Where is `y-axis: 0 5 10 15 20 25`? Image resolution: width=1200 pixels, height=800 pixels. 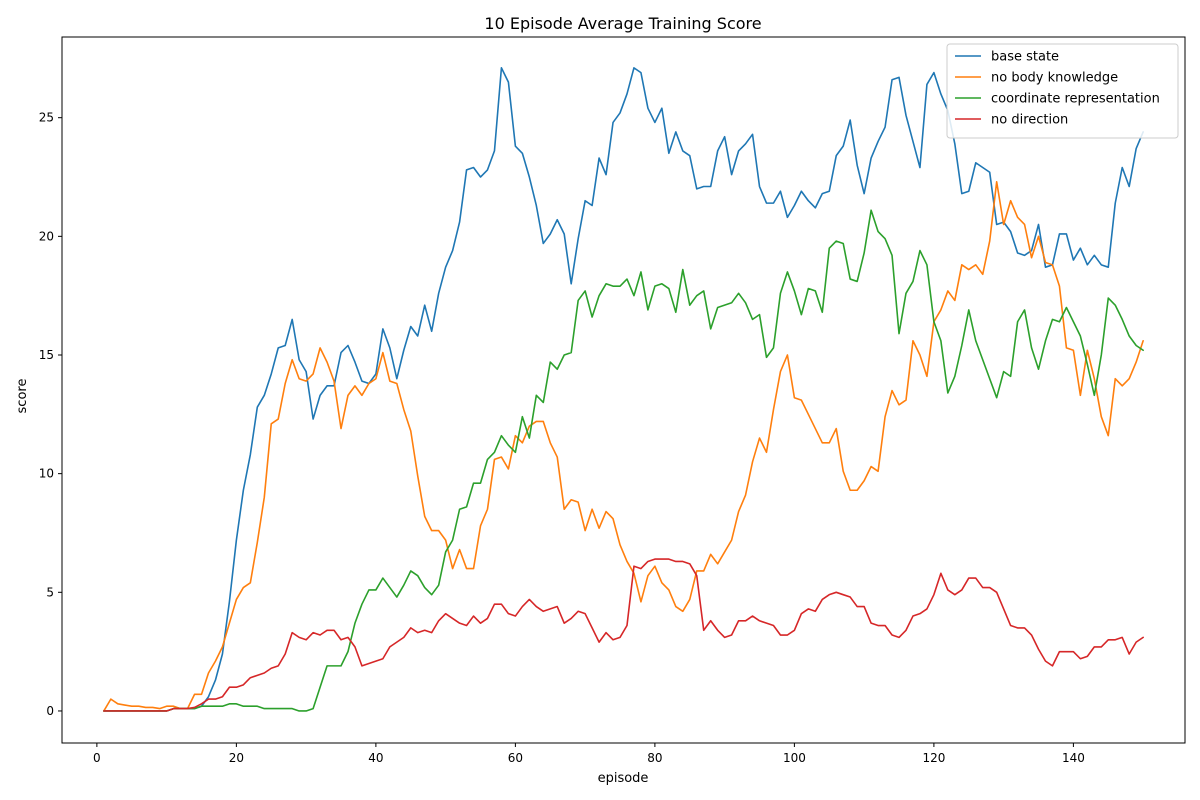 y-axis: 0 5 10 15 20 25 is located at coordinates (50, 414).